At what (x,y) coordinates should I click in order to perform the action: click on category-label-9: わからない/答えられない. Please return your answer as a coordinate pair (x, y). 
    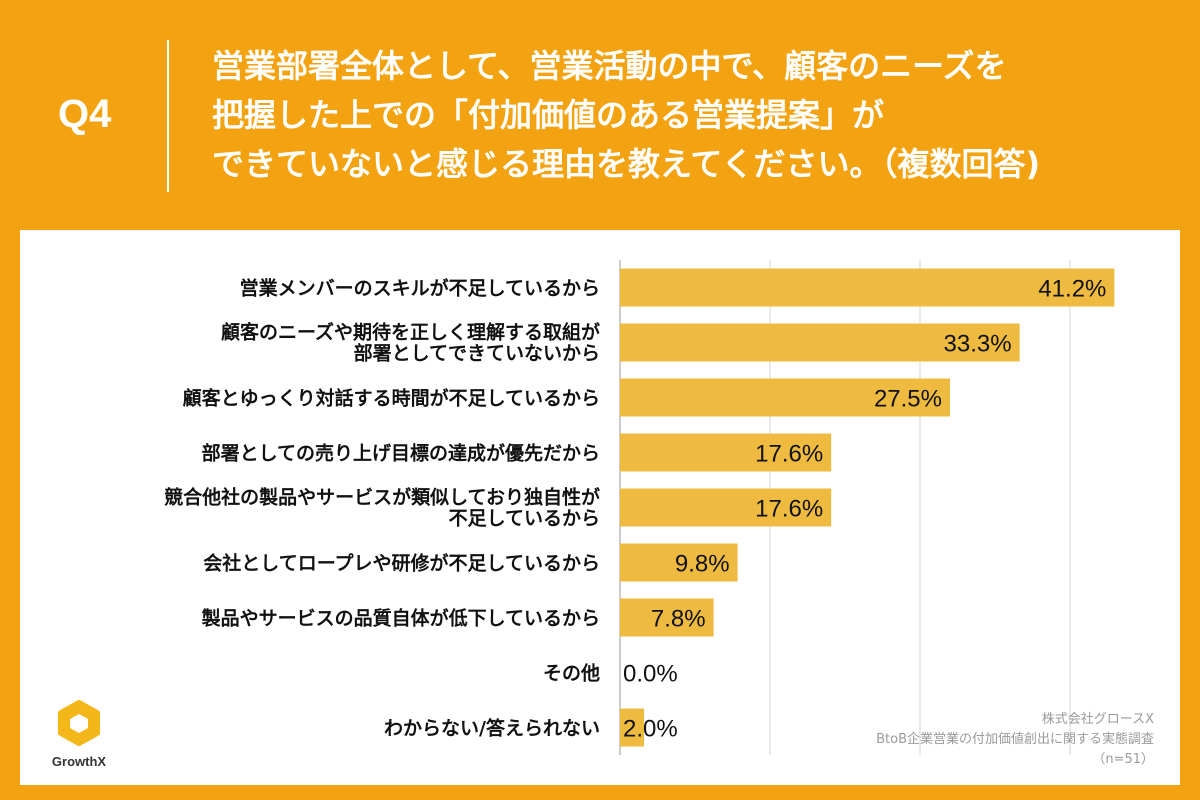
    Looking at the image, I should click on (492, 728).